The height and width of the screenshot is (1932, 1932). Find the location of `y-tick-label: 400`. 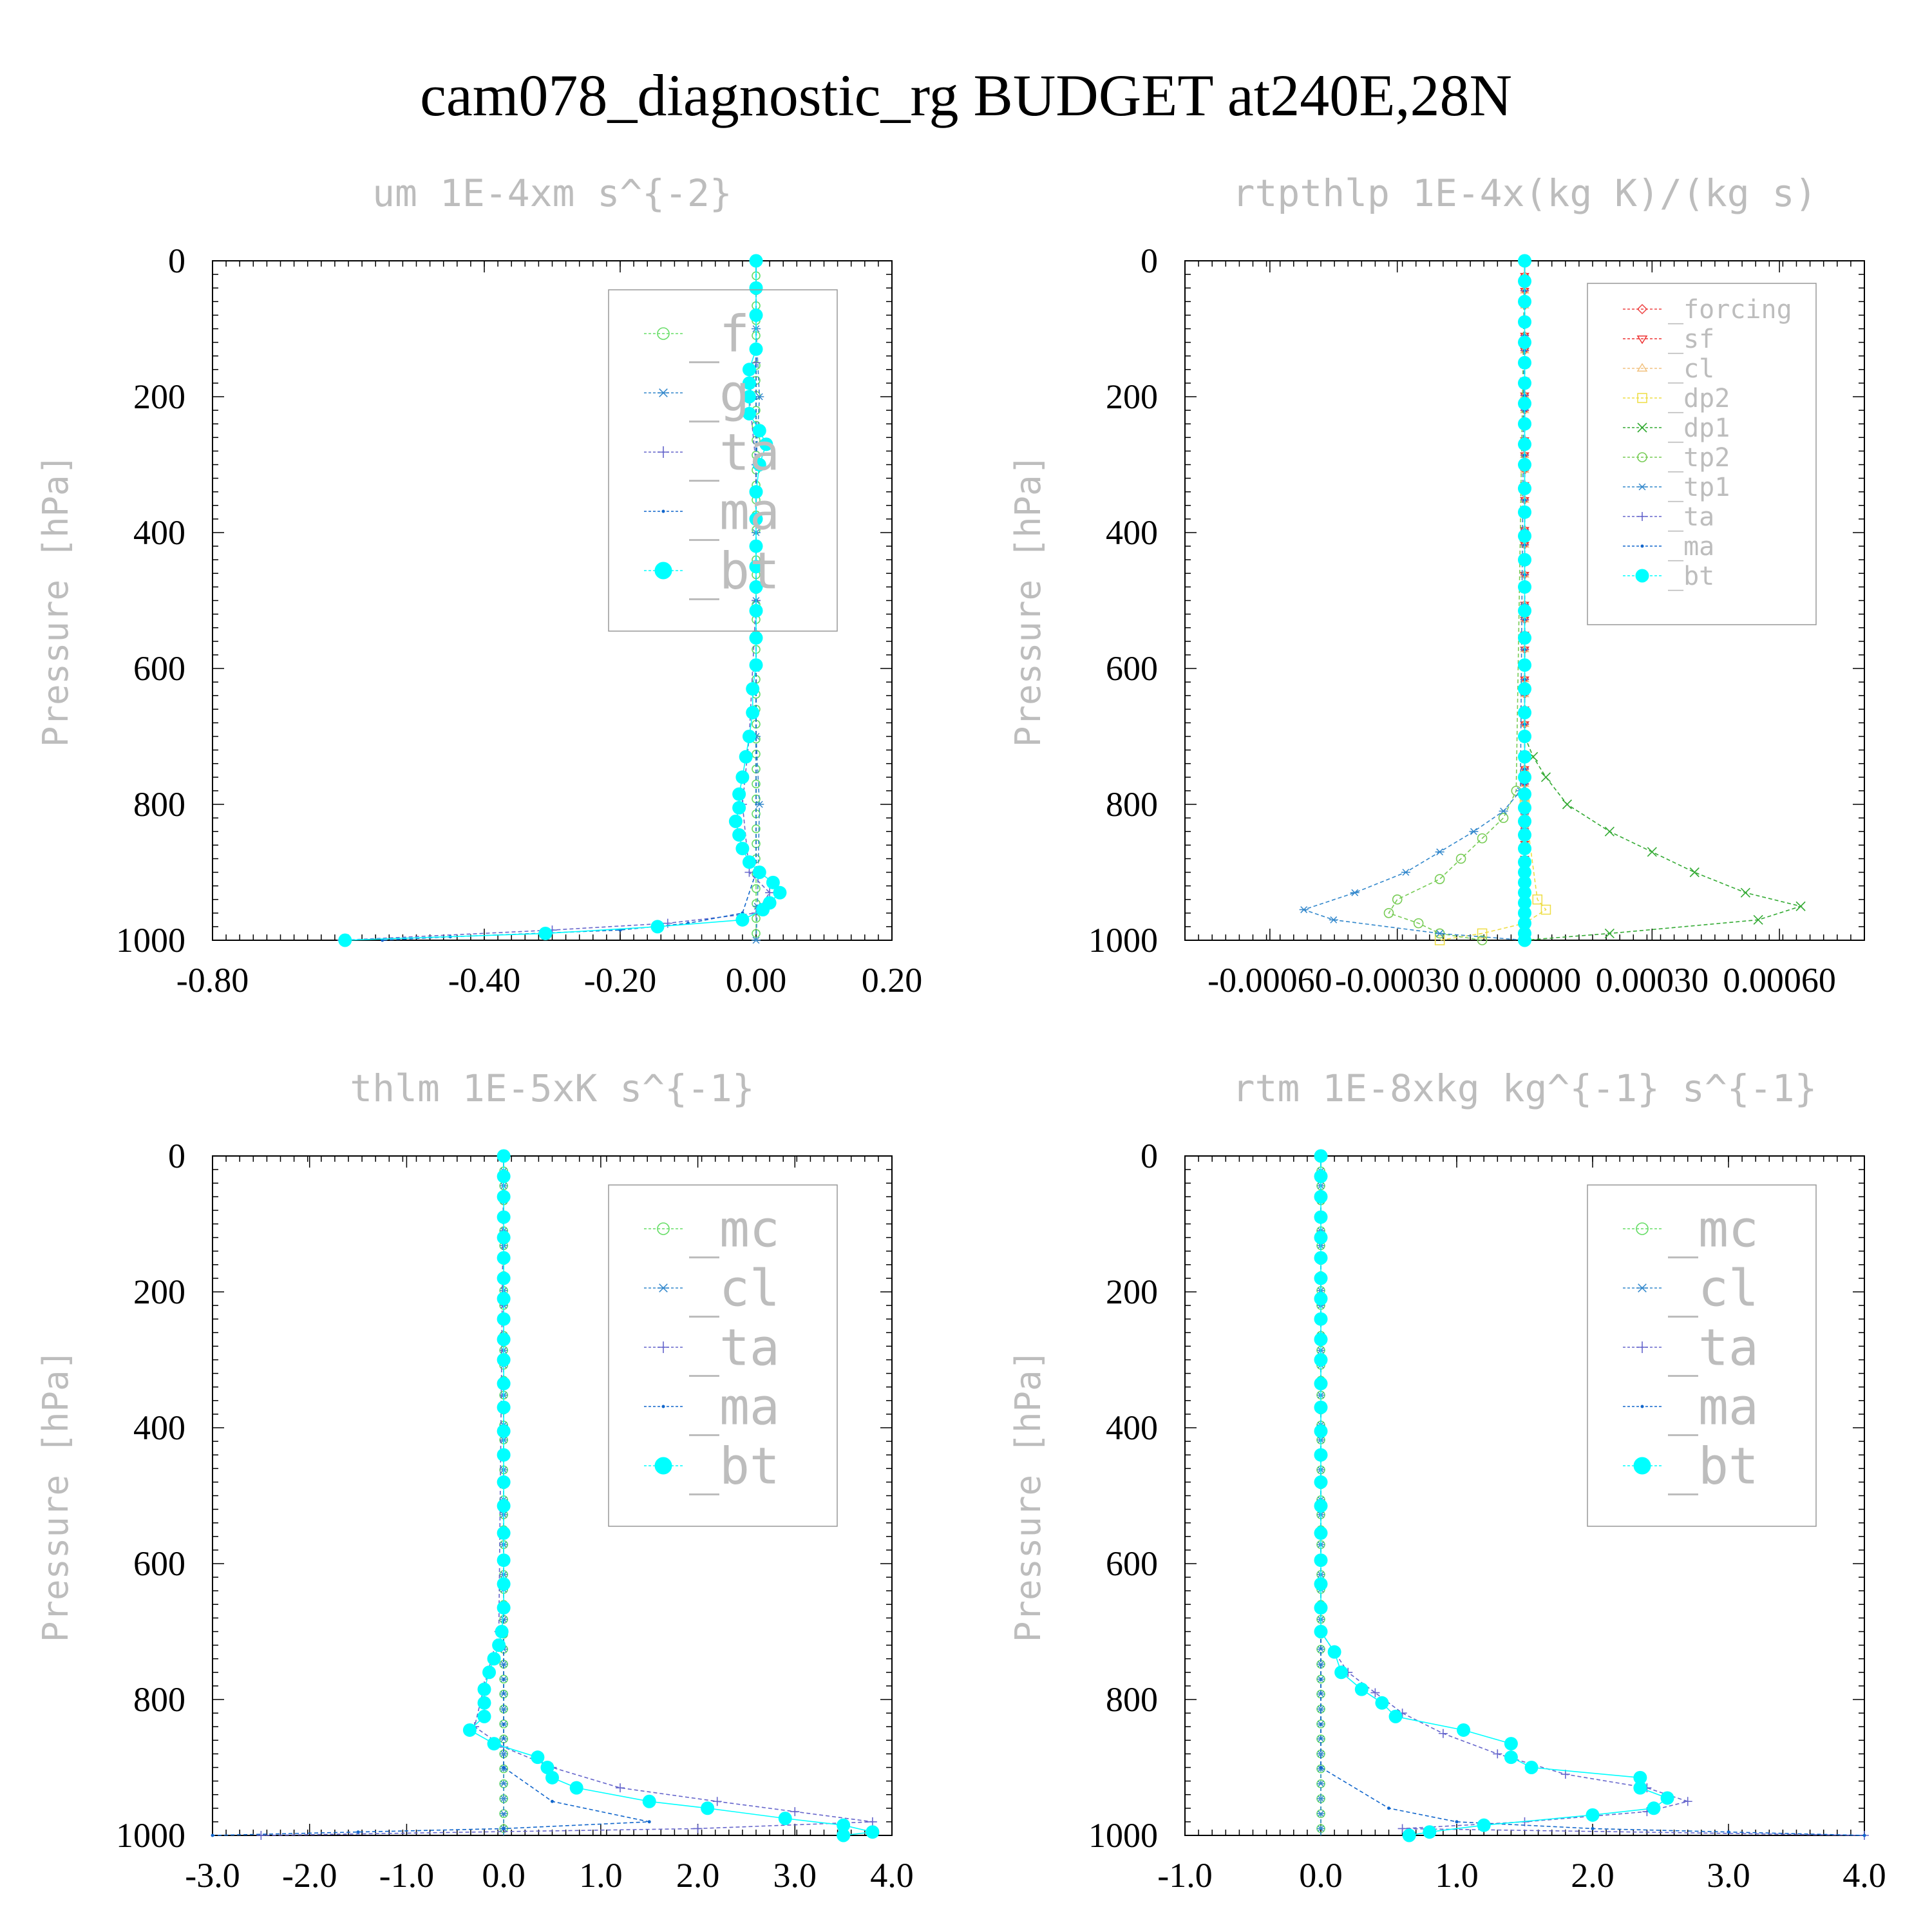

y-tick-label: 400 is located at coordinates (159, 1428).